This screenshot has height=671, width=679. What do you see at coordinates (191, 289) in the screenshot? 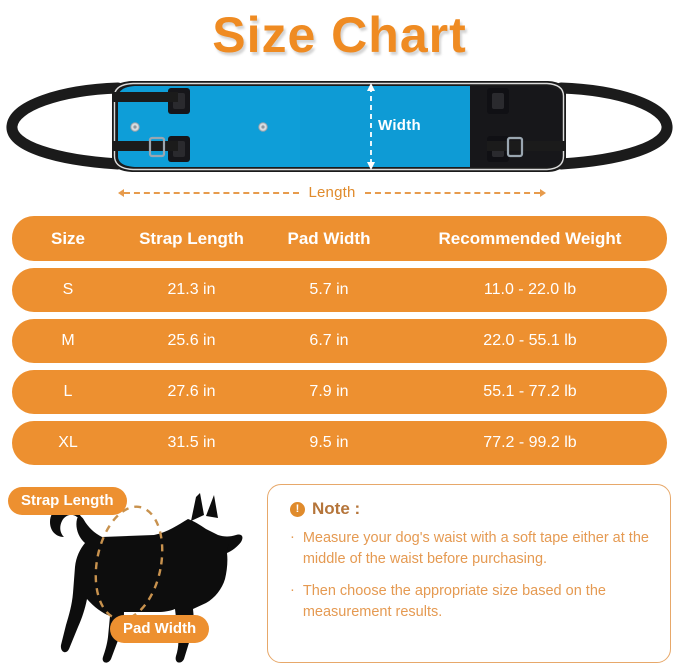
I see `cell-strap-length: 21.3 in` at bounding box center [191, 289].